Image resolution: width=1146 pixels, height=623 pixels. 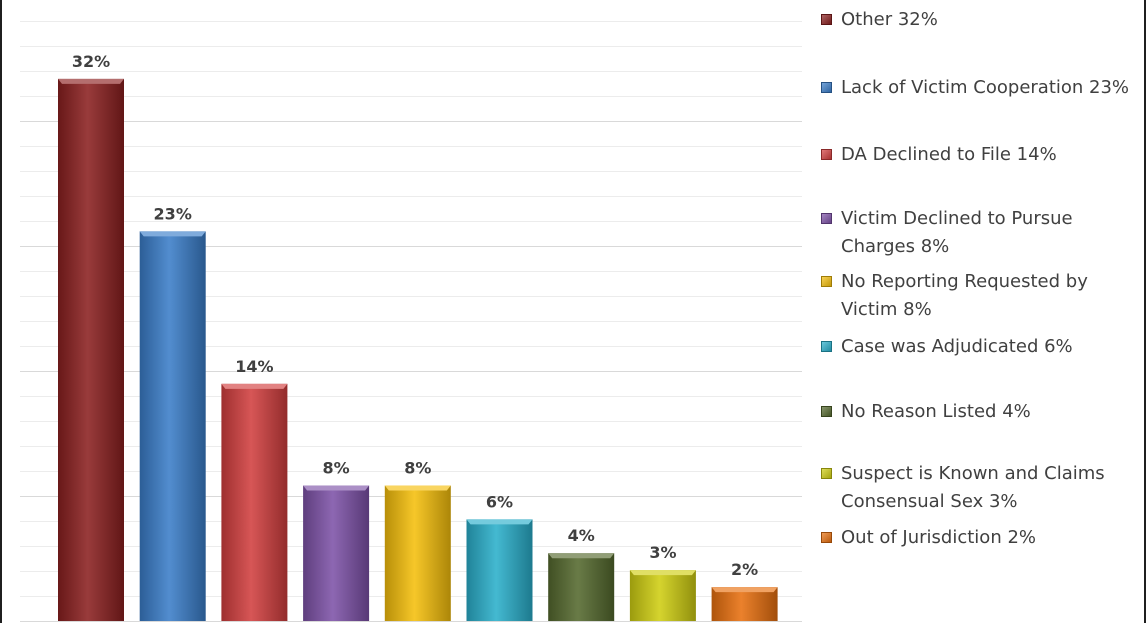 What do you see at coordinates (826, 537) in the screenshot?
I see `legend-swatch-out-of-jurisdiction` at bounding box center [826, 537].